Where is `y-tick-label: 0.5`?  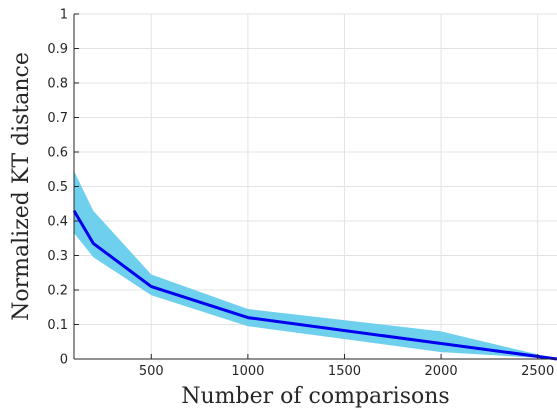 y-tick-label: 0.5 is located at coordinates (57, 187).